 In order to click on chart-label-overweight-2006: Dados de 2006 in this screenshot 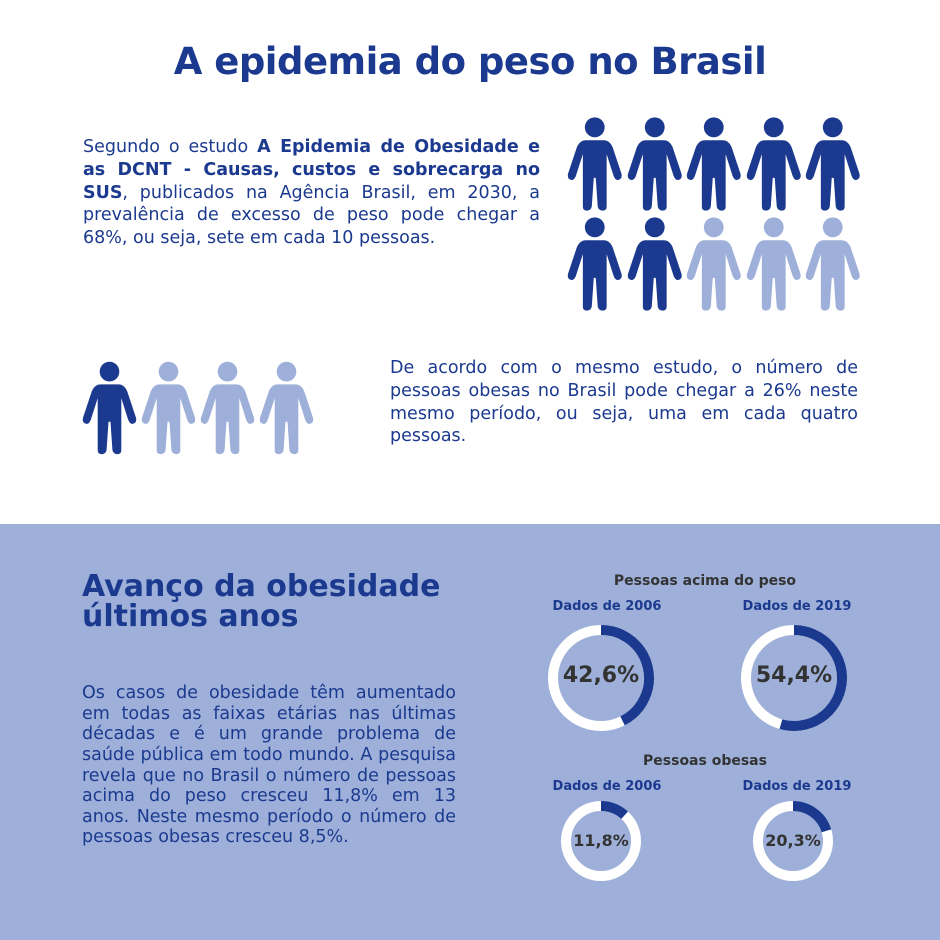, I will do `click(607, 606)`.